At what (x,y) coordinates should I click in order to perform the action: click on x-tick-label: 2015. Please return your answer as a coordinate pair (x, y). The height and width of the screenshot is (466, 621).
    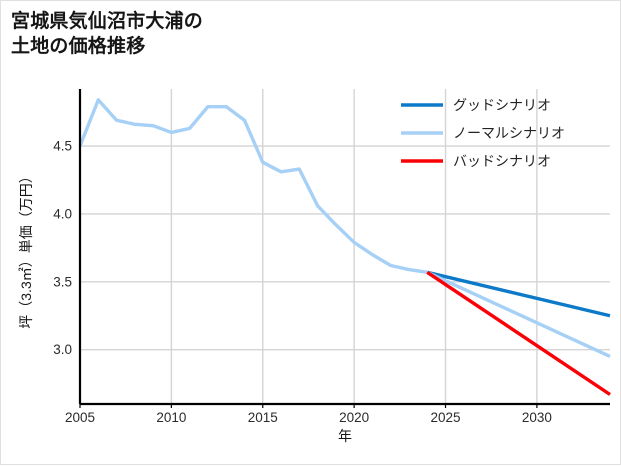
    Looking at the image, I should click on (263, 417).